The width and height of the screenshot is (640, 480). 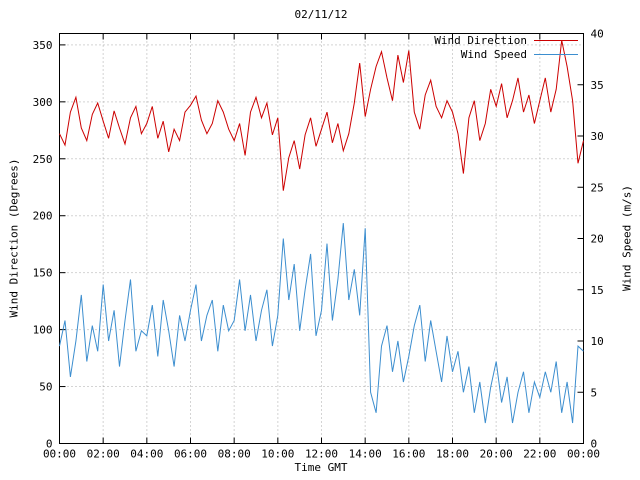 What do you see at coordinates (627, 238) in the screenshot?
I see `y-axis-title-right: Wind Speed (m/s)` at bounding box center [627, 238].